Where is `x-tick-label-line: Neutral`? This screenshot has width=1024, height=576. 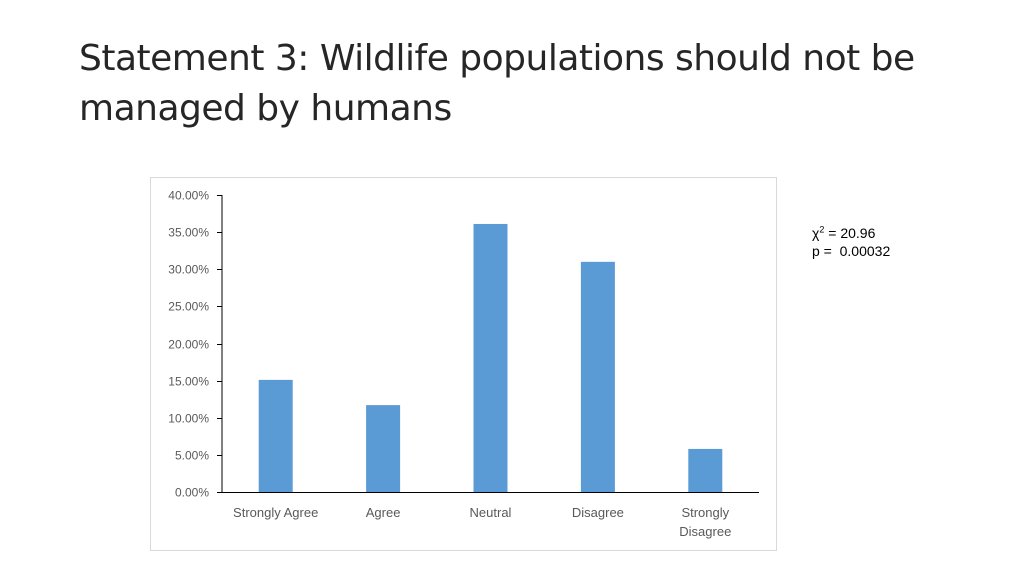
x-tick-label-line: Neutral is located at coordinates (491, 512).